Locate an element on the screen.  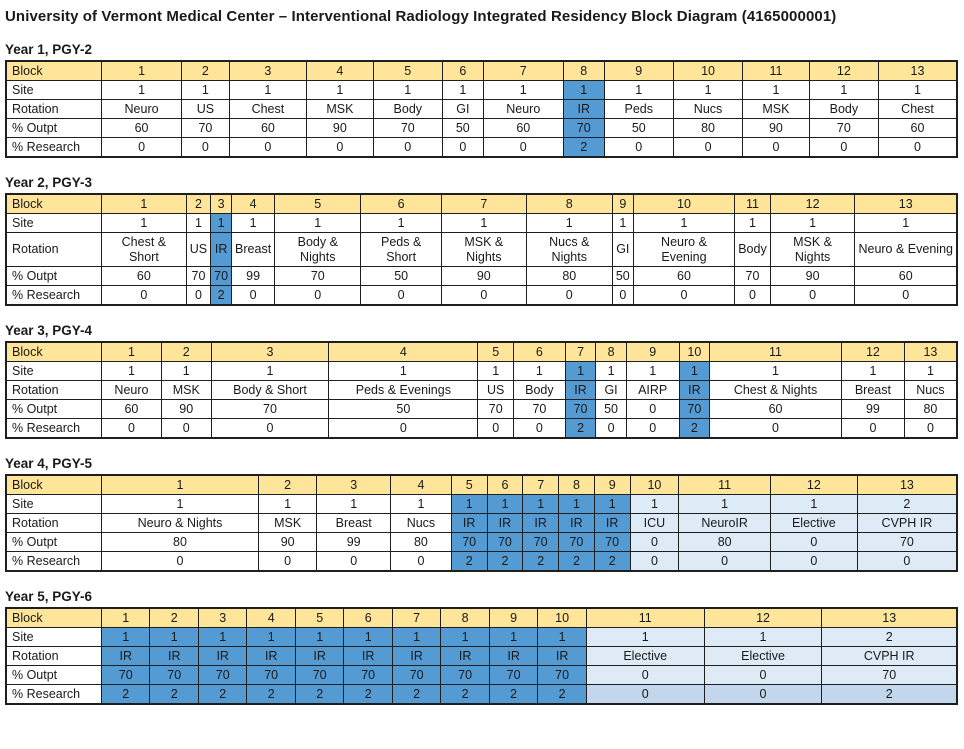
year-5-heading: Year 5, PGY-6 is located at coordinates (49, 596).